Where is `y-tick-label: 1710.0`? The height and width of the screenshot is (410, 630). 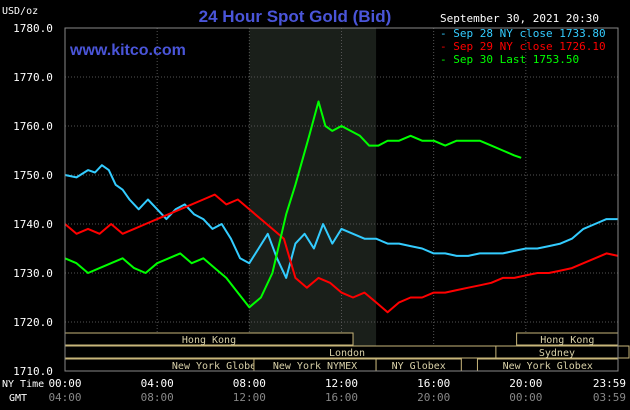 y-tick-label: 1710.0 is located at coordinates (33, 371).